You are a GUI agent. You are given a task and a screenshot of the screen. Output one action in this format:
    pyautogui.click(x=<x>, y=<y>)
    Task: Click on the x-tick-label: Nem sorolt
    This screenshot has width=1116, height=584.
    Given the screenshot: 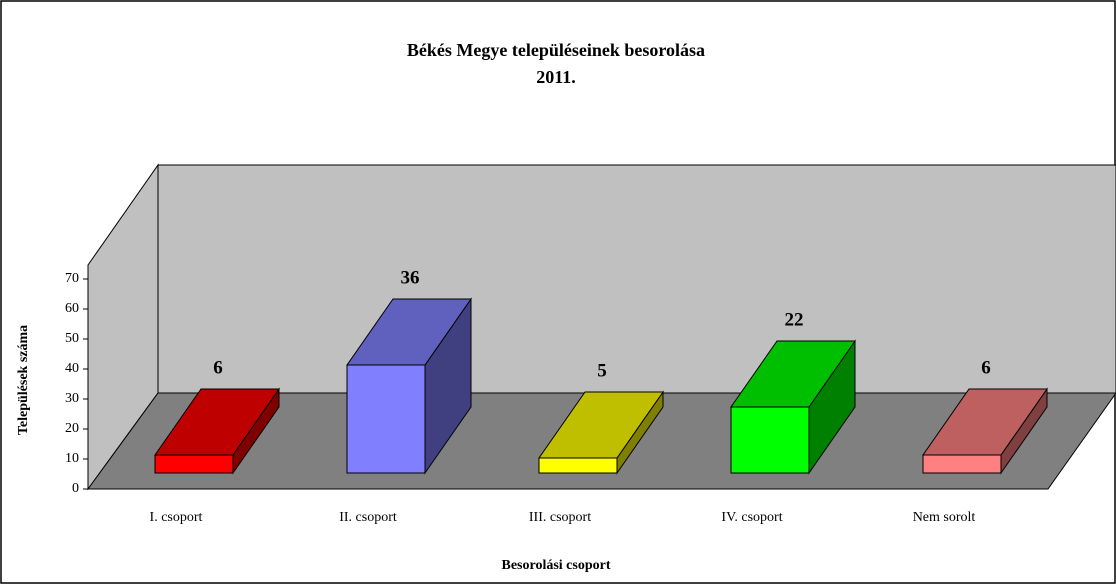 What is the action you would take?
    pyautogui.click(x=944, y=517)
    